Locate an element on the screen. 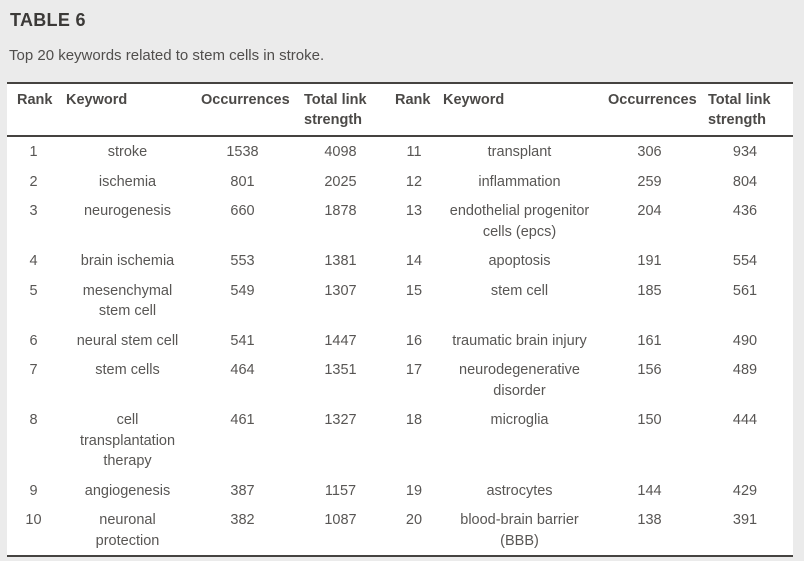  keyword-cell: angiogenesis is located at coordinates (127, 490).